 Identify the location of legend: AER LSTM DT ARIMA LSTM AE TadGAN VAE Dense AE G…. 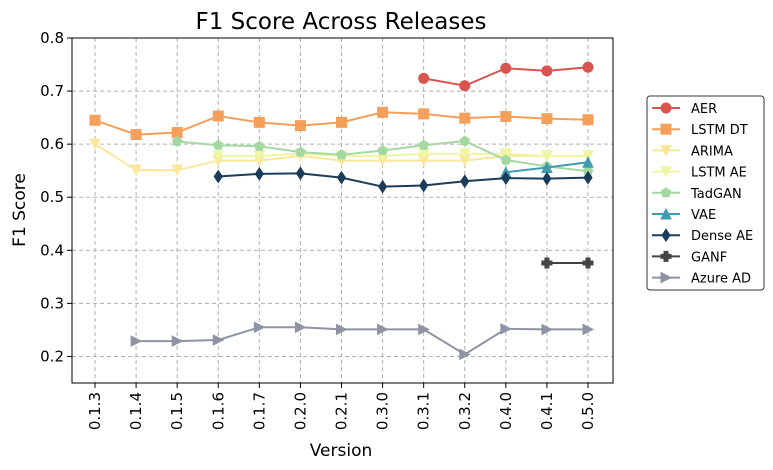
(705, 193).